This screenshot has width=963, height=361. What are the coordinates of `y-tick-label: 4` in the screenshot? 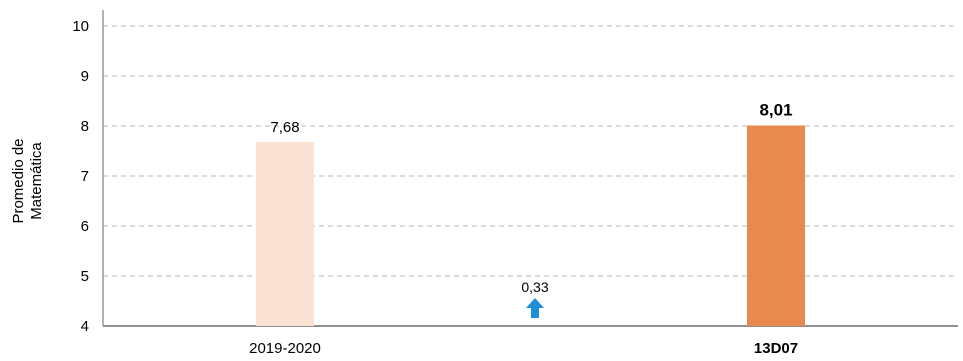 It's located at (85, 326).